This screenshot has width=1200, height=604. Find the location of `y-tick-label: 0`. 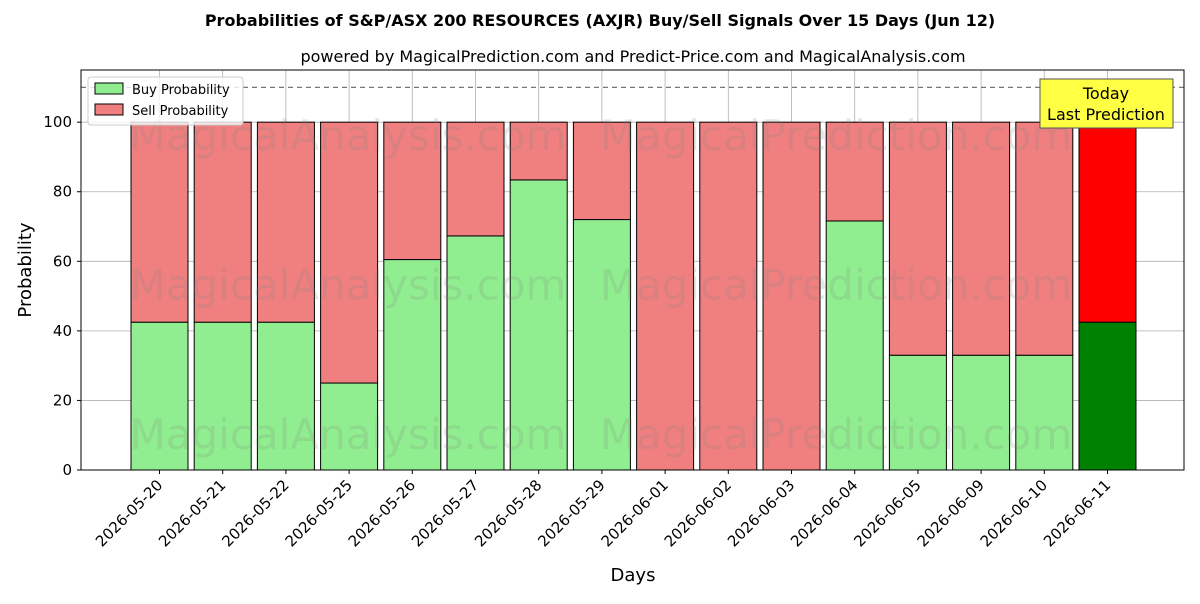

y-tick-label: 0 is located at coordinates (67, 470).